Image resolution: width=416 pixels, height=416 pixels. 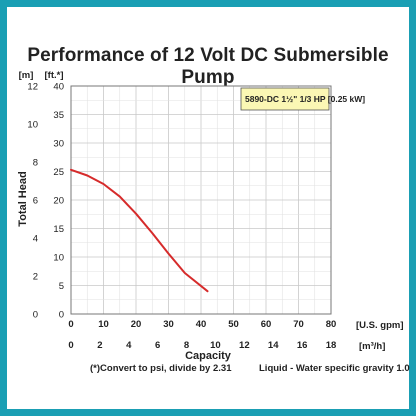 What do you see at coordinates (61, 315) in the screenshot?
I see `y-tick-ft: 0` at bounding box center [61, 315].